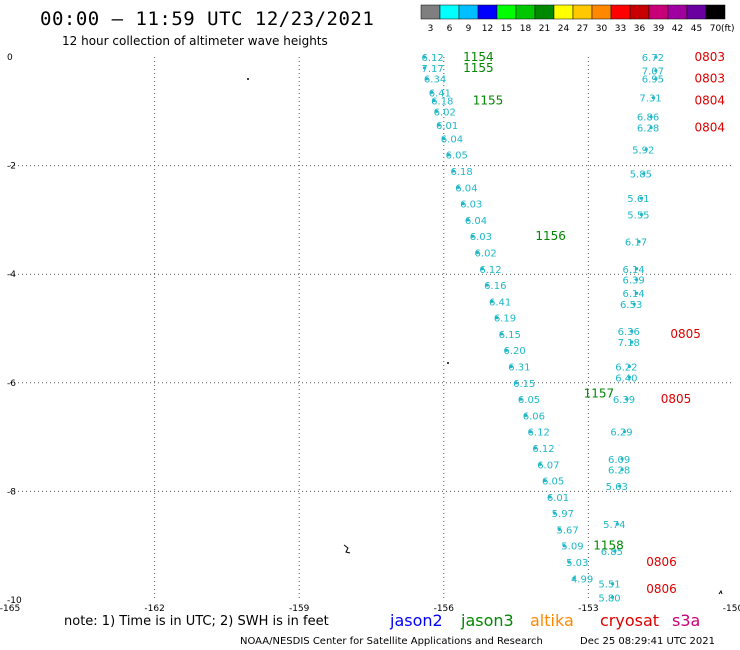  What do you see at coordinates (609, 598) in the screenshot?
I see `wave-height-label: 5.80` at bounding box center [609, 598].